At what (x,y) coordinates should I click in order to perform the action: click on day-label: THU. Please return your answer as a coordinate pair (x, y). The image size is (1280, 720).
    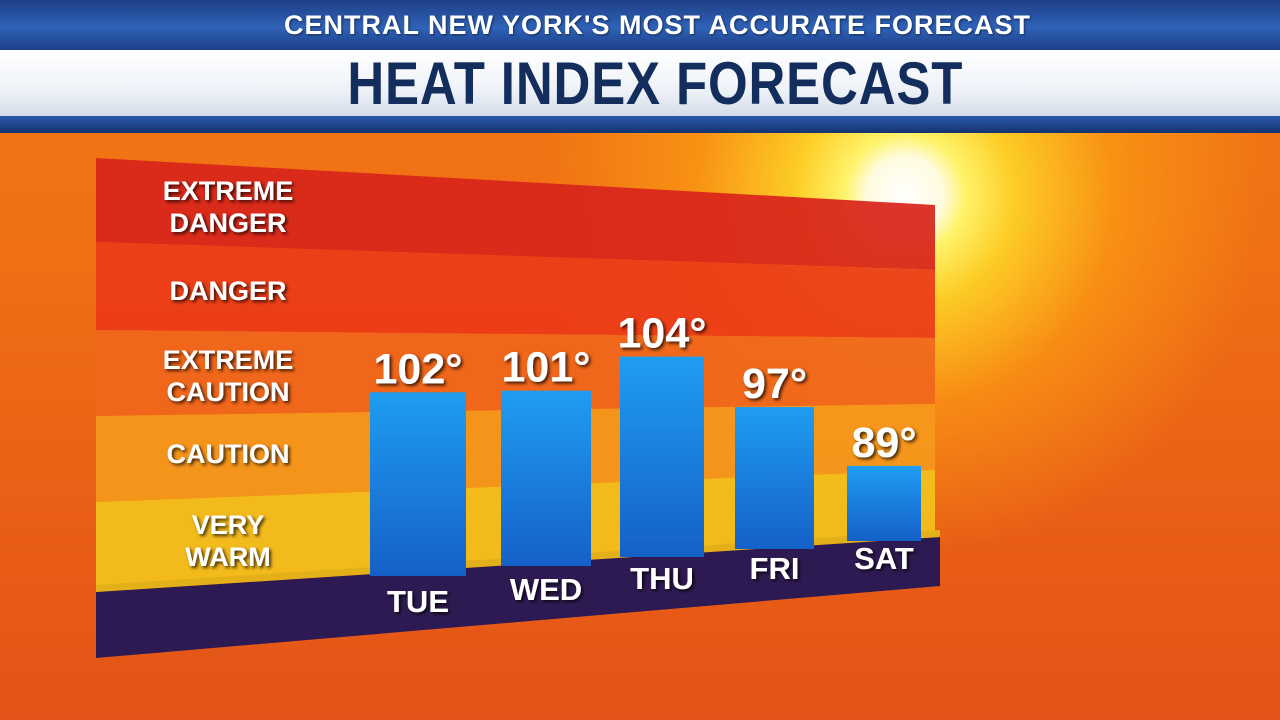
    Looking at the image, I should click on (662, 578).